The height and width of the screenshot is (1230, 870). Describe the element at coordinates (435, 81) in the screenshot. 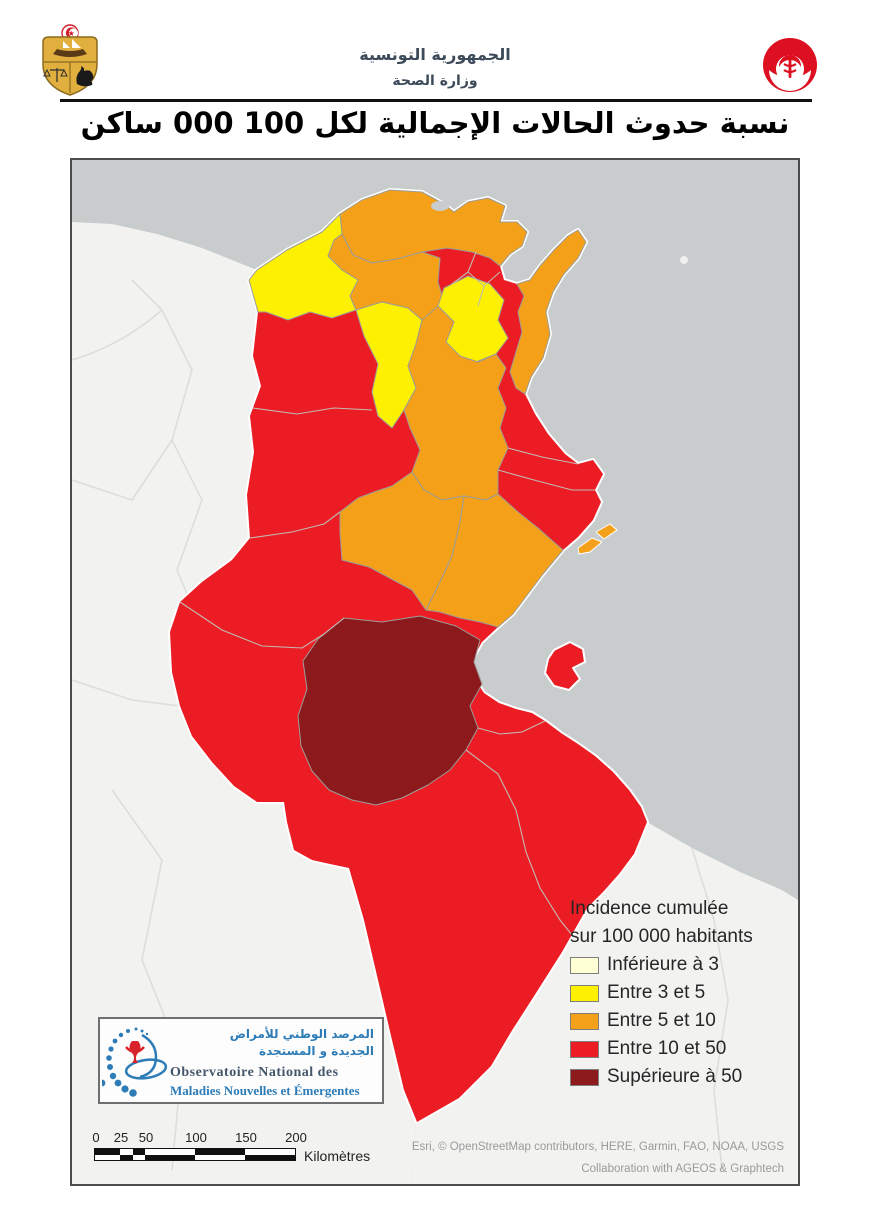

I see `ministry-title: وزارة الصحة` at that location.